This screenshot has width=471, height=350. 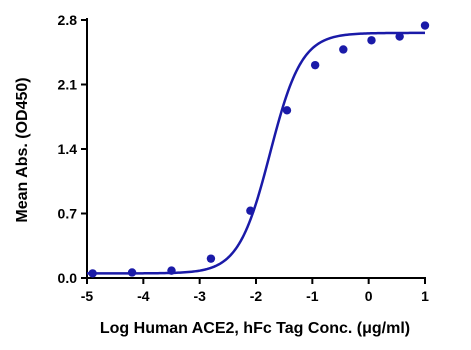 What do you see at coordinates (256, 296) in the screenshot?
I see `x-tick-label: -2` at bounding box center [256, 296].